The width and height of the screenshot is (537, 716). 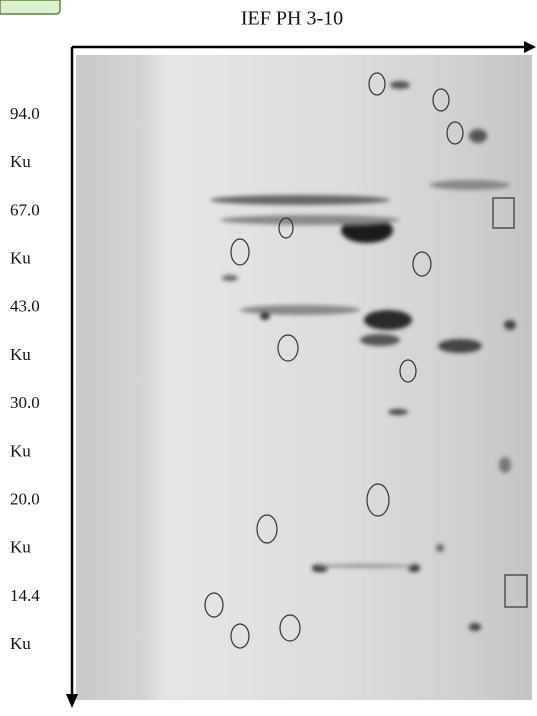 What do you see at coordinates (30, 7) in the screenshot?
I see `corner-tab` at bounding box center [30, 7].